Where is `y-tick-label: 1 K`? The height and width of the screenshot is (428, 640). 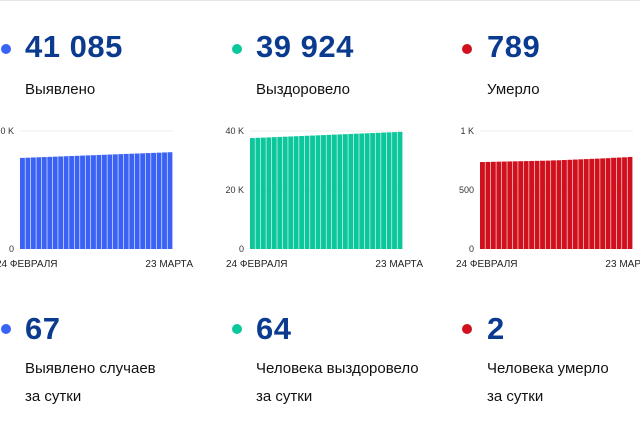 y-tick-label: 1 K is located at coordinates (467, 131).